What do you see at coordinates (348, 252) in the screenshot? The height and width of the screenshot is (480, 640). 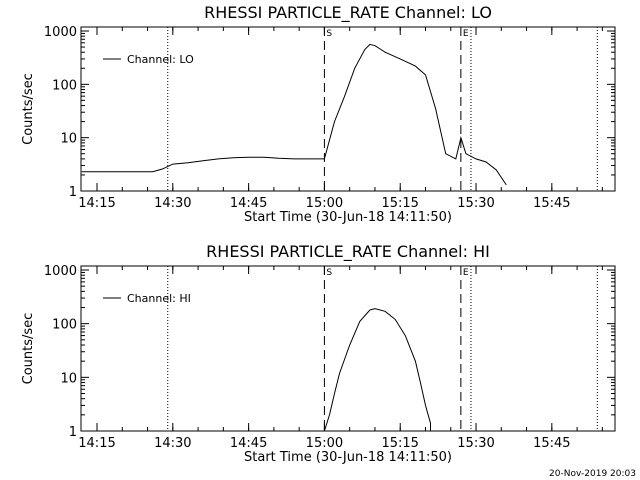 I see `chart-title: RHESSI PARTICLE_RATE Channel: HI` at bounding box center [348, 252].